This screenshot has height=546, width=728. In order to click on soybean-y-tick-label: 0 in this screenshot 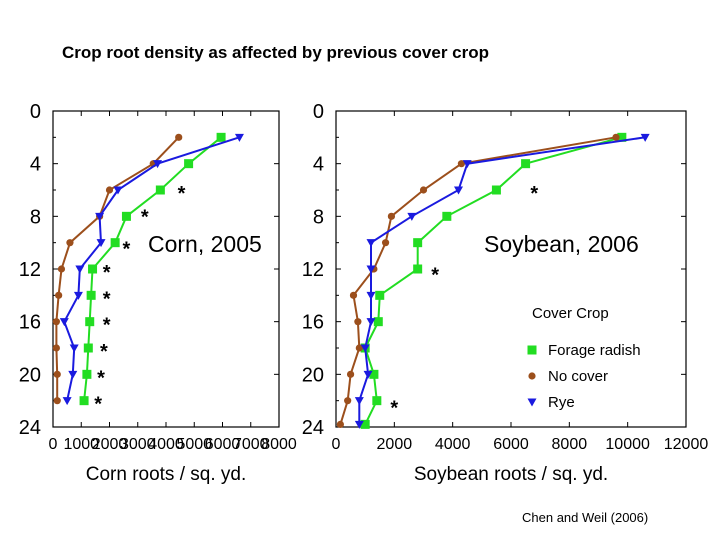, I will do `click(318, 112)`.